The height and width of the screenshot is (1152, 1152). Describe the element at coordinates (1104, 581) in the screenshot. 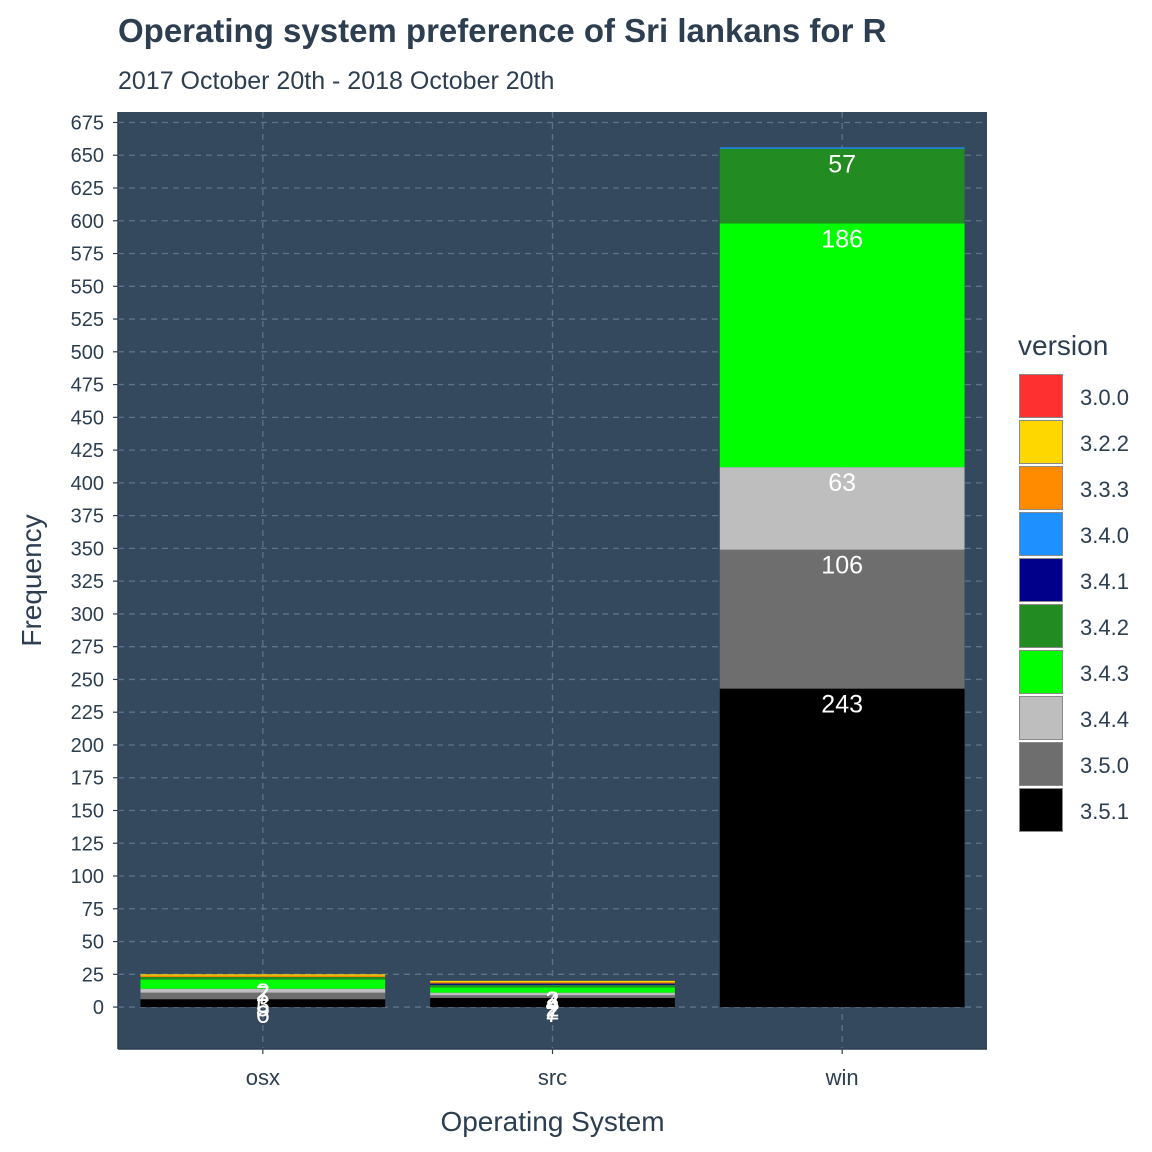

I see `legend-label: 3.4.1` at that location.